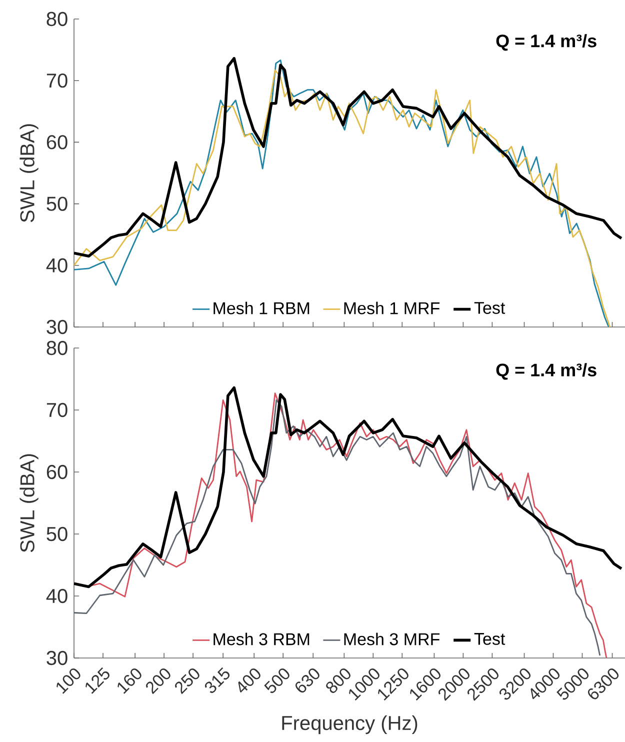  What do you see at coordinates (308, 680) in the screenshot?
I see `x-tick-label: 630` at bounding box center [308, 680].